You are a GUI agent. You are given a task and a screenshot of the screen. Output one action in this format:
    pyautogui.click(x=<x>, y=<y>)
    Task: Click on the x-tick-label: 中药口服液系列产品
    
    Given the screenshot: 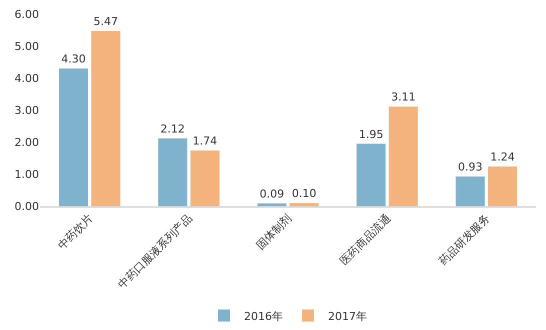 What is the action you would take?
    pyautogui.click(x=155, y=251)
    